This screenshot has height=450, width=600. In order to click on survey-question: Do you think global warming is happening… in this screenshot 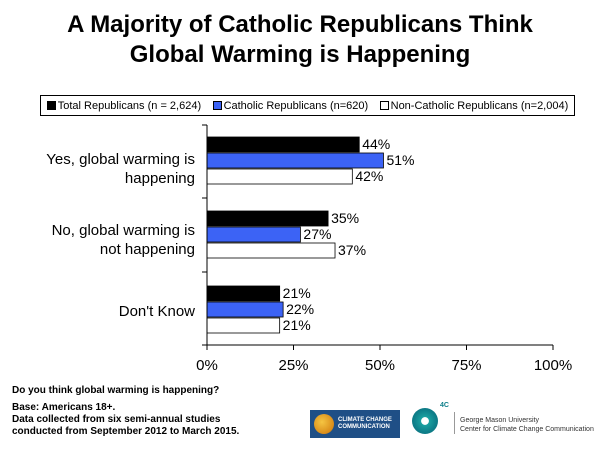, I will do `click(116, 390)`.